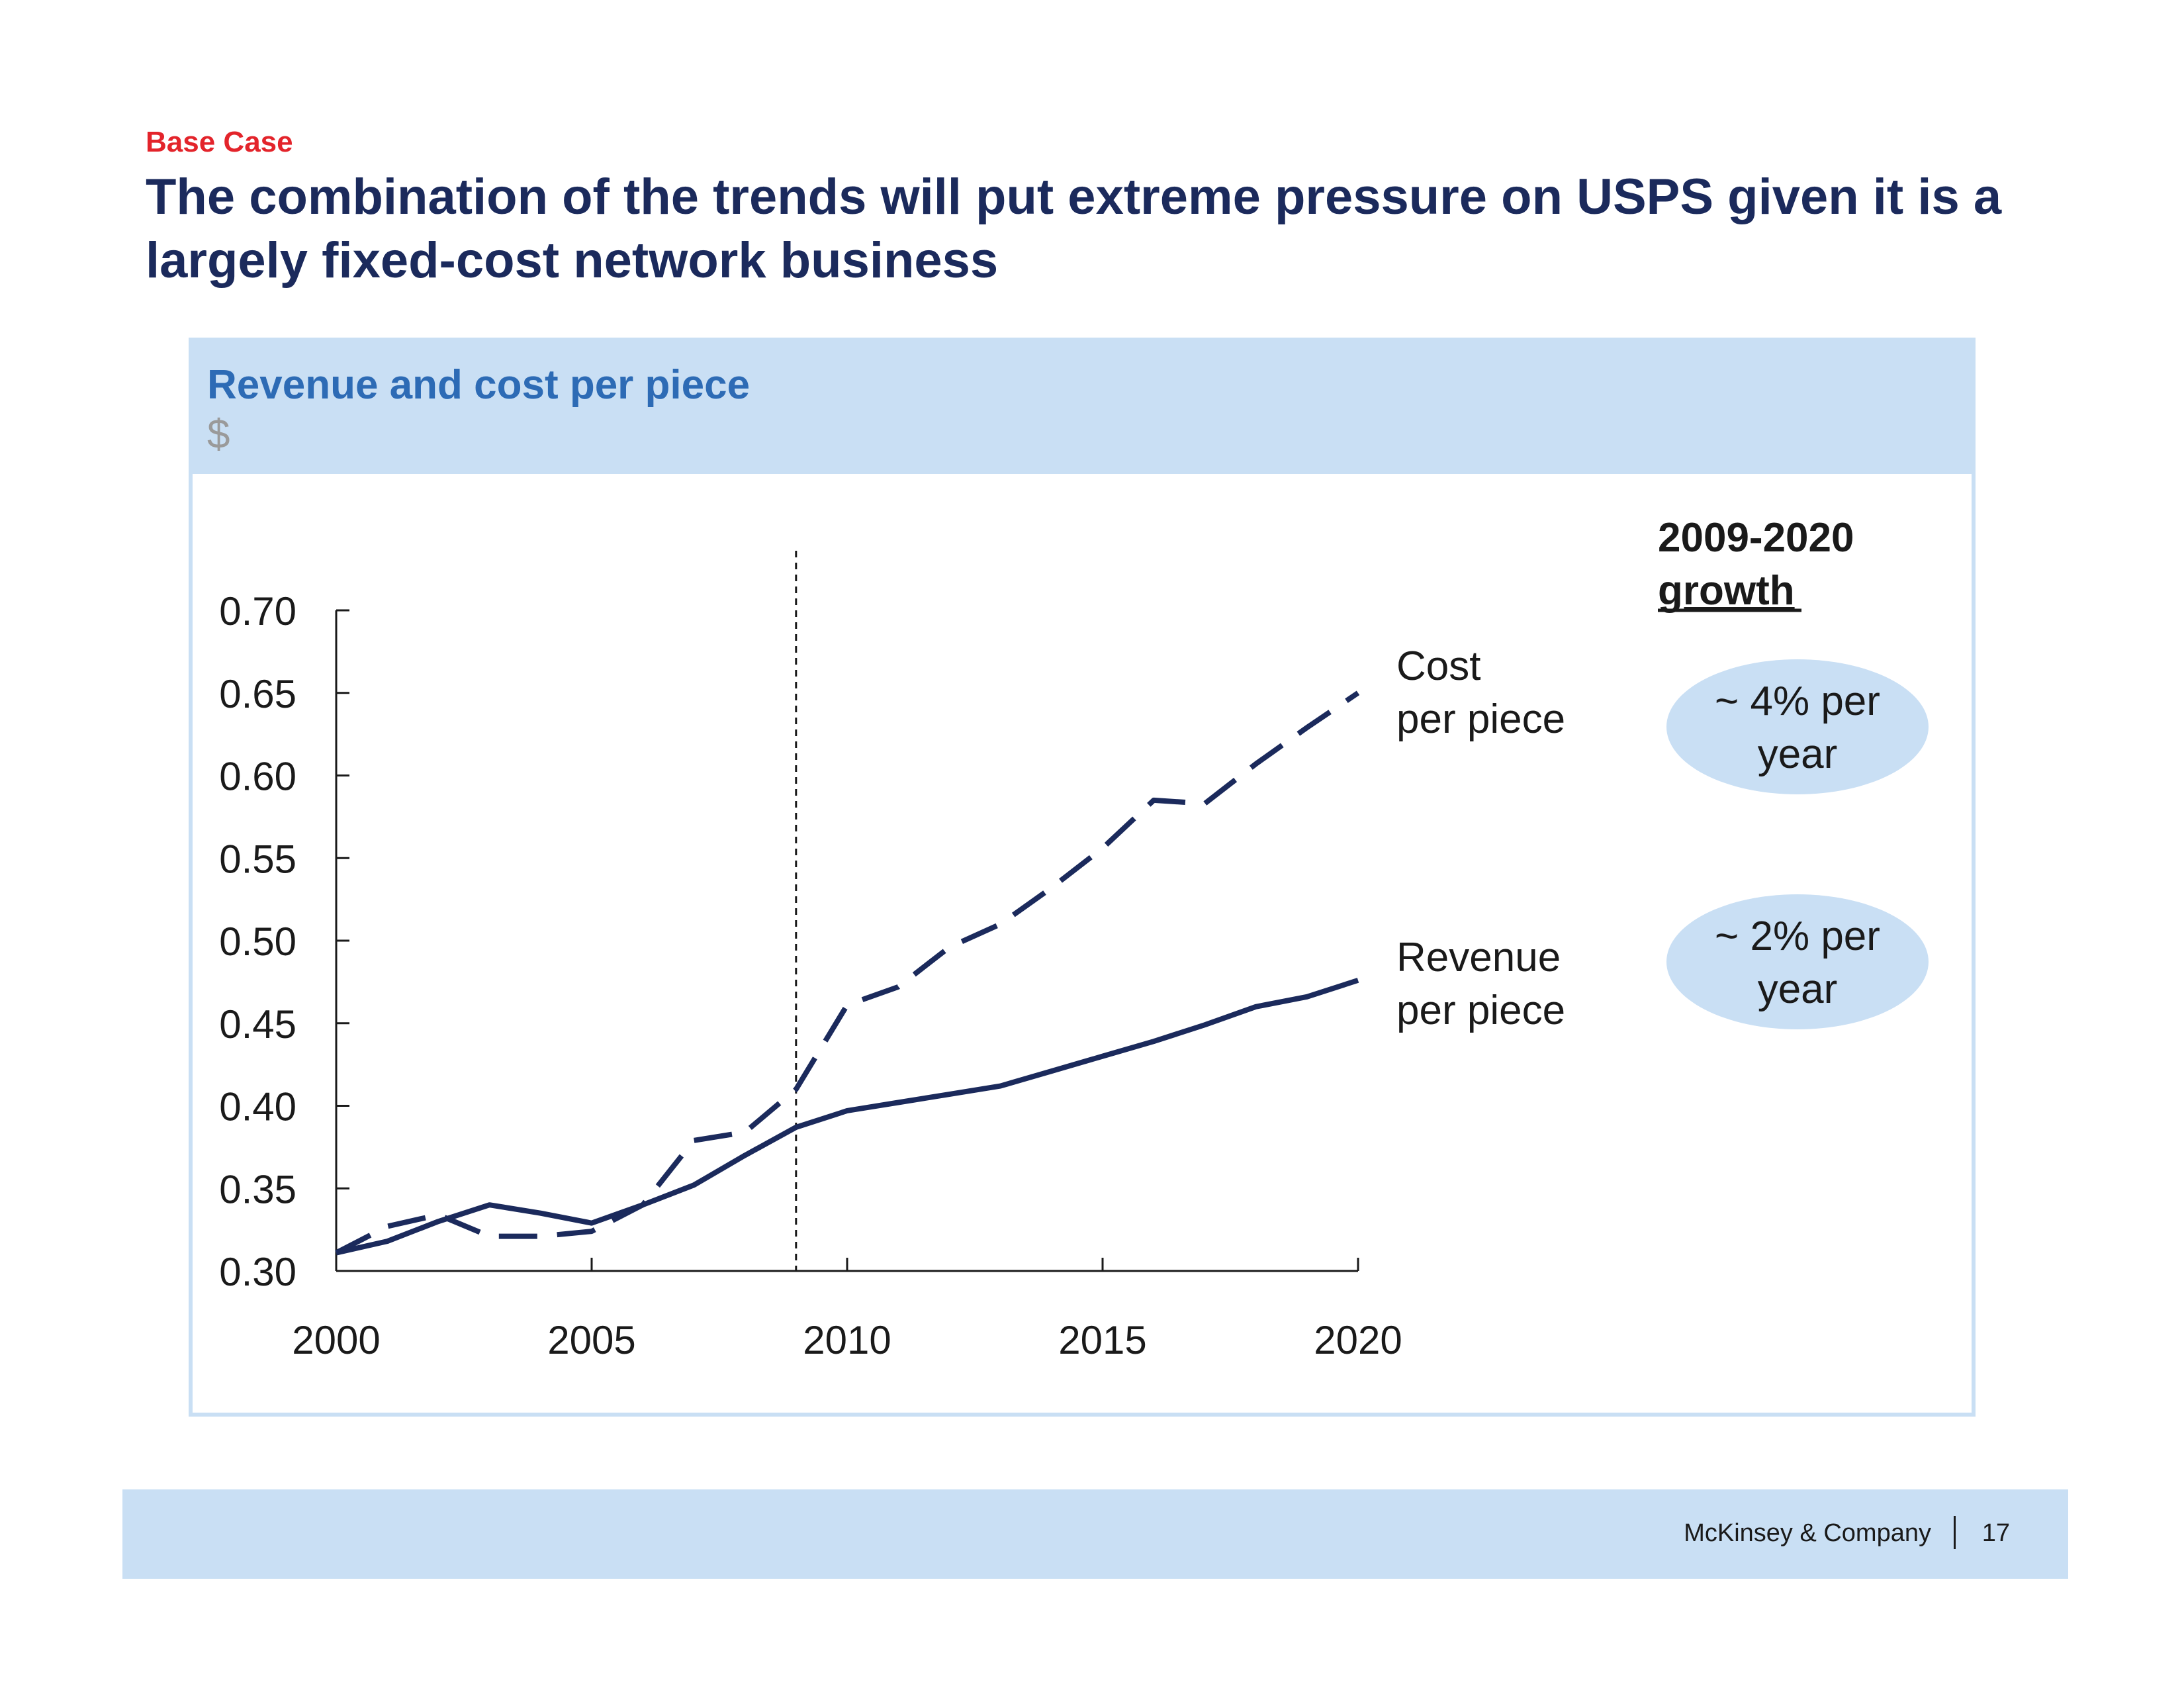 Image resolution: width=2184 pixels, height=1688 pixels. What do you see at coordinates (1095, 1534) in the screenshot?
I see `slide-footer: McKinsey & Company 17` at bounding box center [1095, 1534].